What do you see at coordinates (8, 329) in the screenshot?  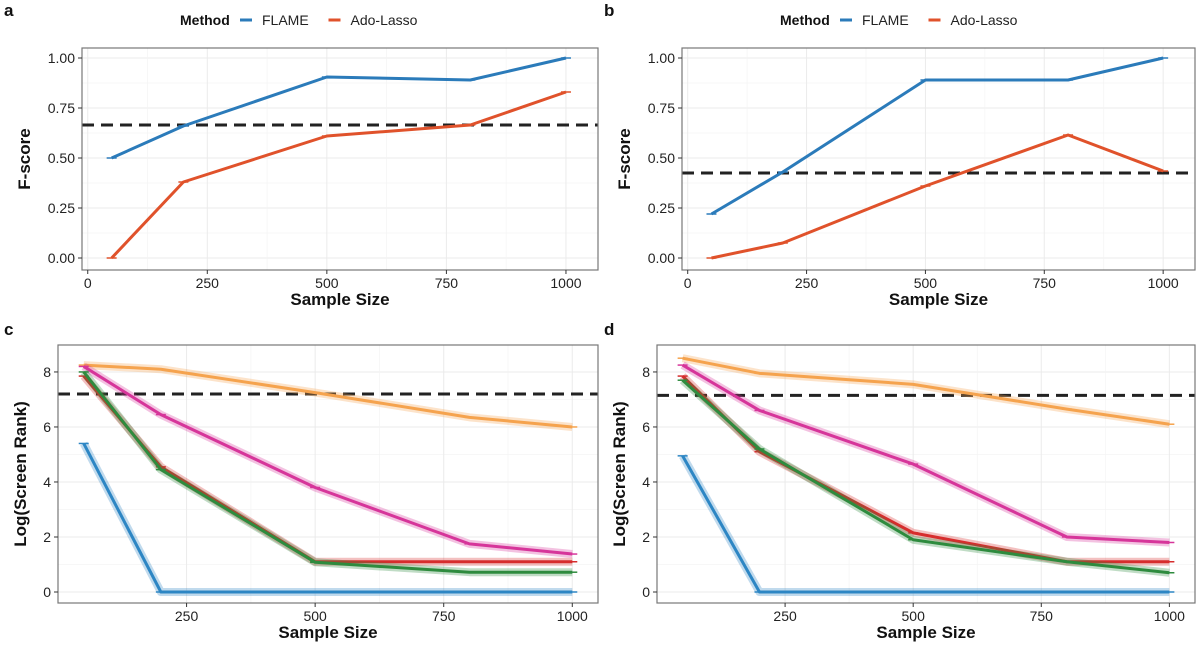 I see `panel-label: c` at bounding box center [8, 329].